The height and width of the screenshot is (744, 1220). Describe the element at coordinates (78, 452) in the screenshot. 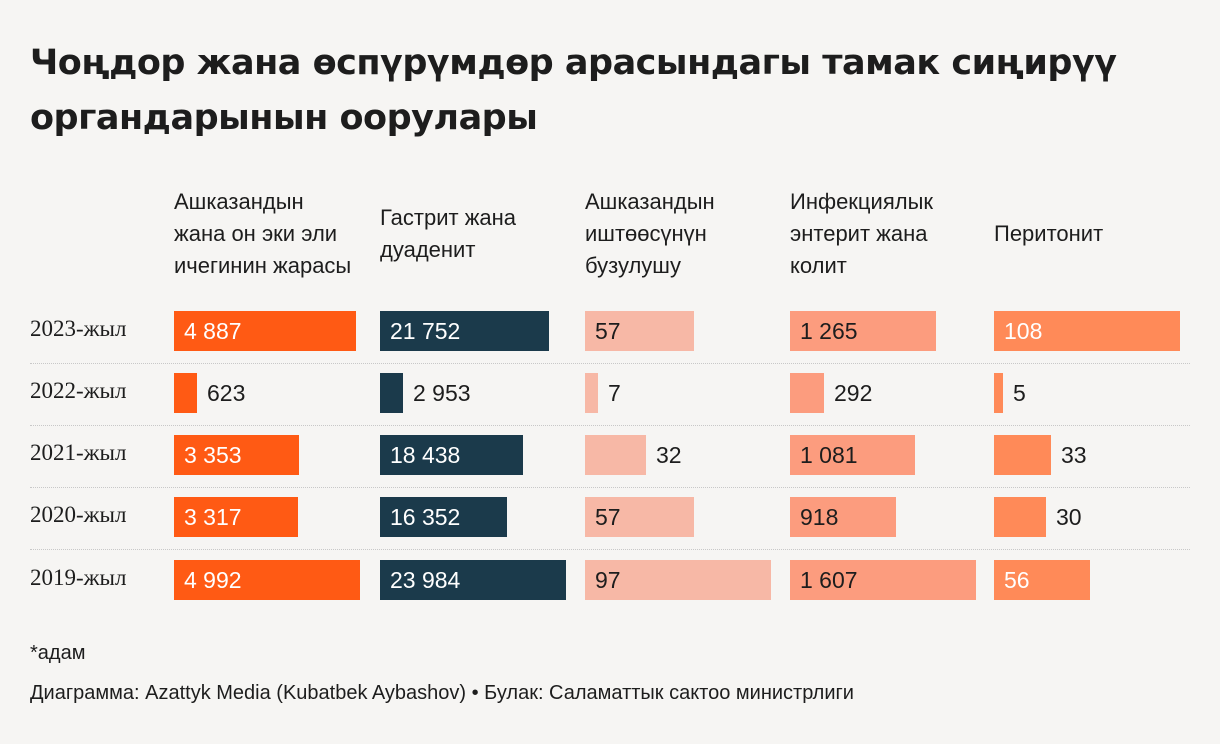

I see `row-label-2021-жыл: 2021-жыл` at that location.